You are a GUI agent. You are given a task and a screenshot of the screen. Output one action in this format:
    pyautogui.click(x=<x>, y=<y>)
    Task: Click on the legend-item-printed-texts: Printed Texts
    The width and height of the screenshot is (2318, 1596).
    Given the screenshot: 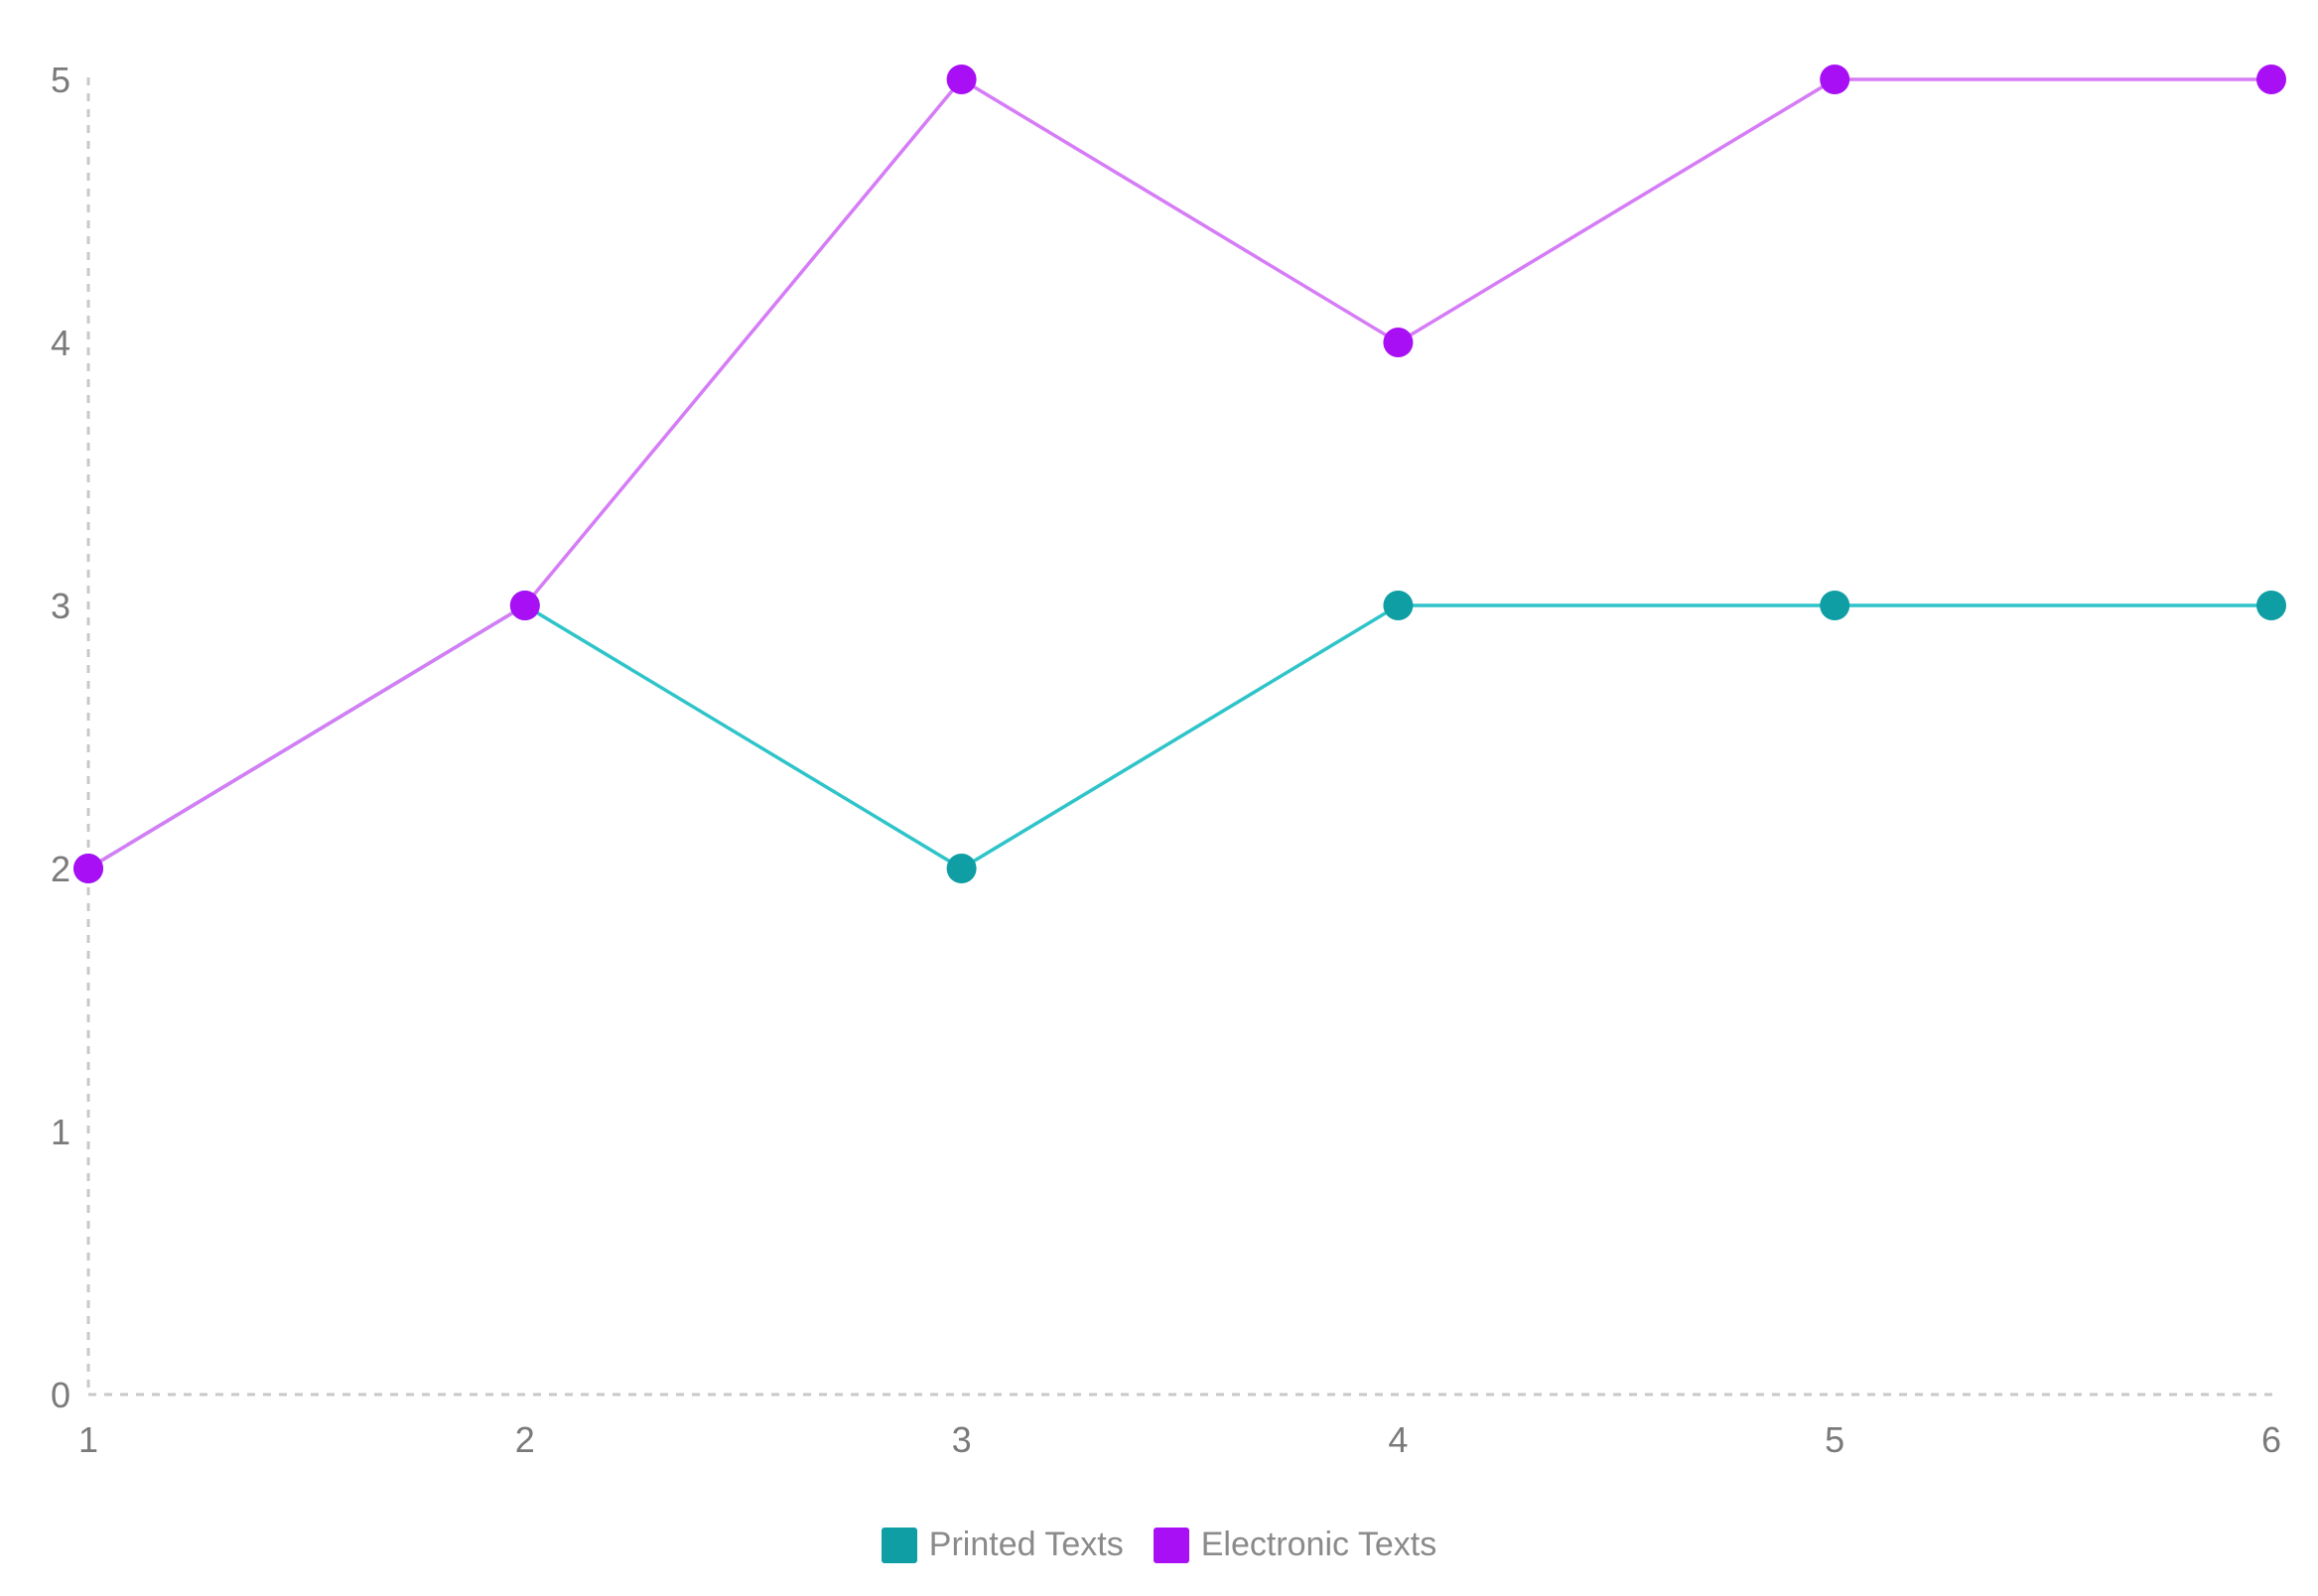 What is the action you would take?
    pyautogui.click(x=1002, y=1545)
    